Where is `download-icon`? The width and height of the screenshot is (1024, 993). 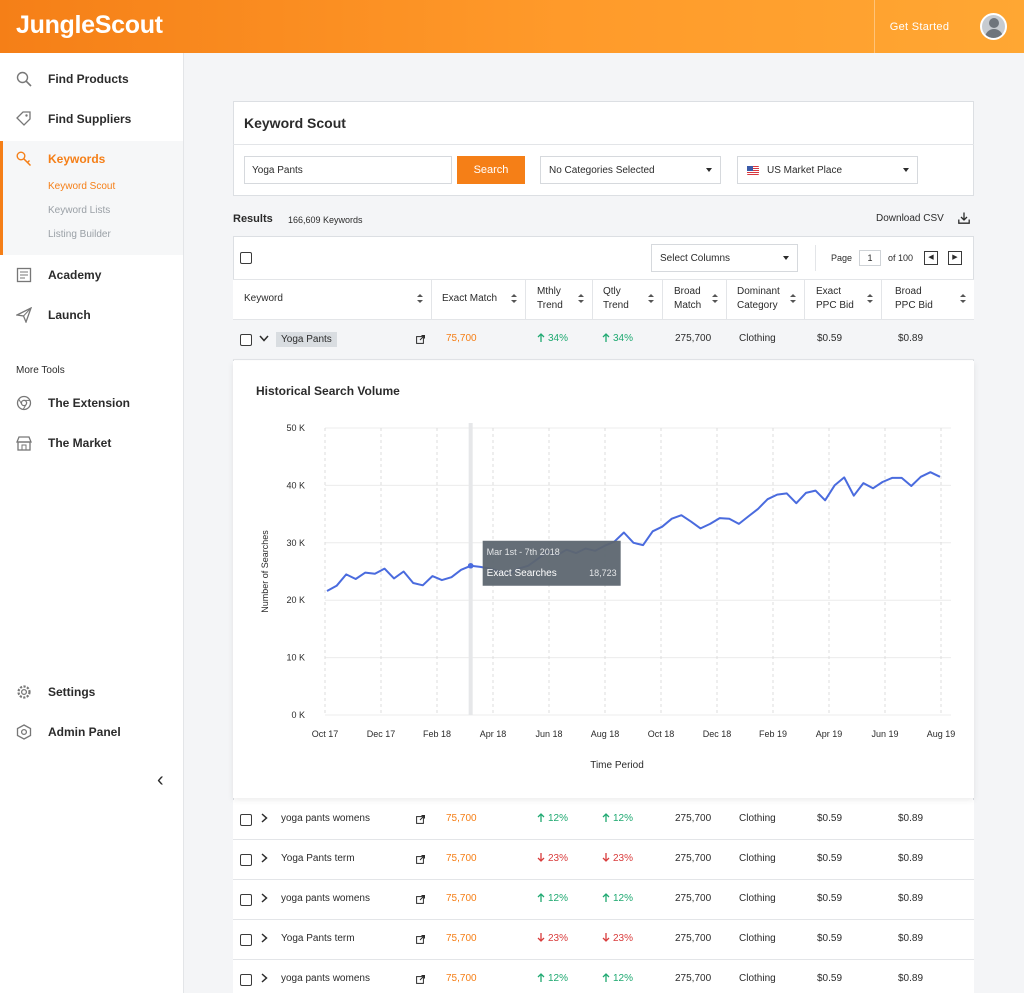
download-icon is located at coordinates (964, 218).